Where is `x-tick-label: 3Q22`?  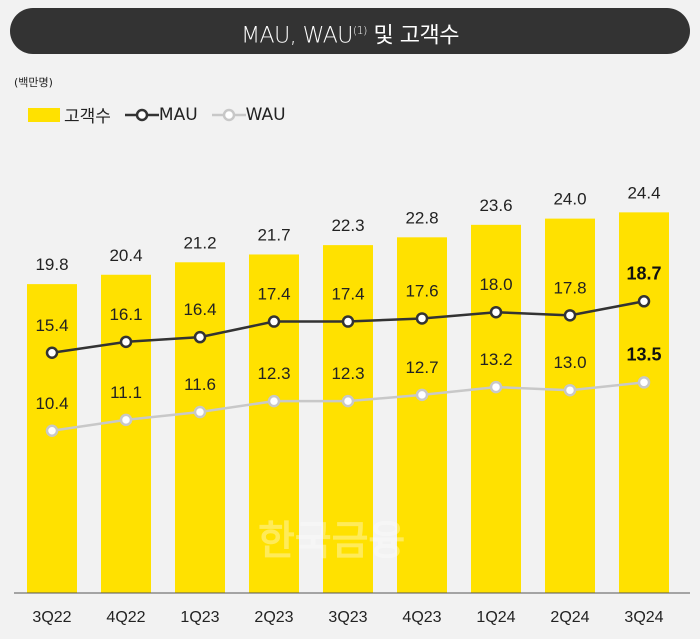
x-tick-label: 3Q22 is located at coordinates (51, 617).